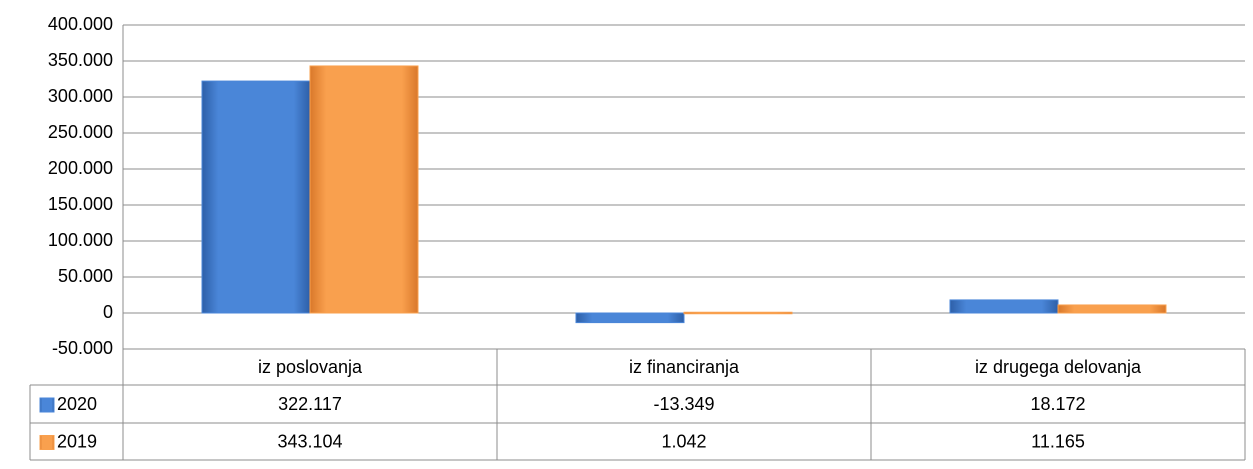  Describe the element at coordinates (77, 404) in the screenshot. I see `legend-label: 2020` at that location.